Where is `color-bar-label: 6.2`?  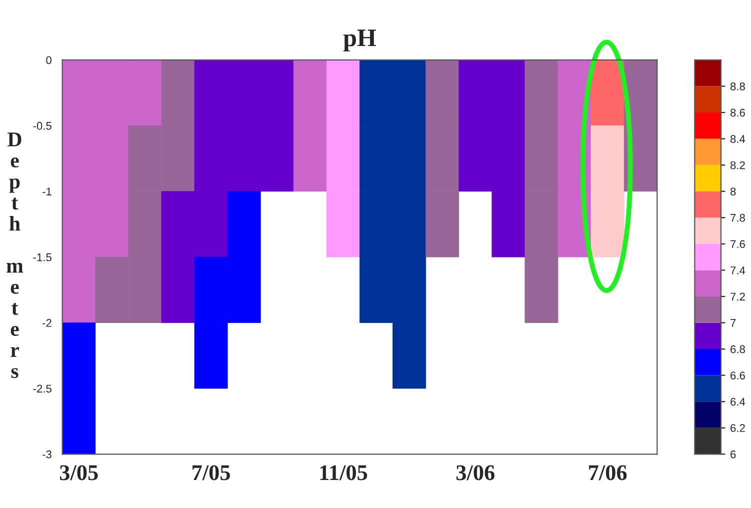 color-bar-label: 6.2 is located at coordinates (737, 428).